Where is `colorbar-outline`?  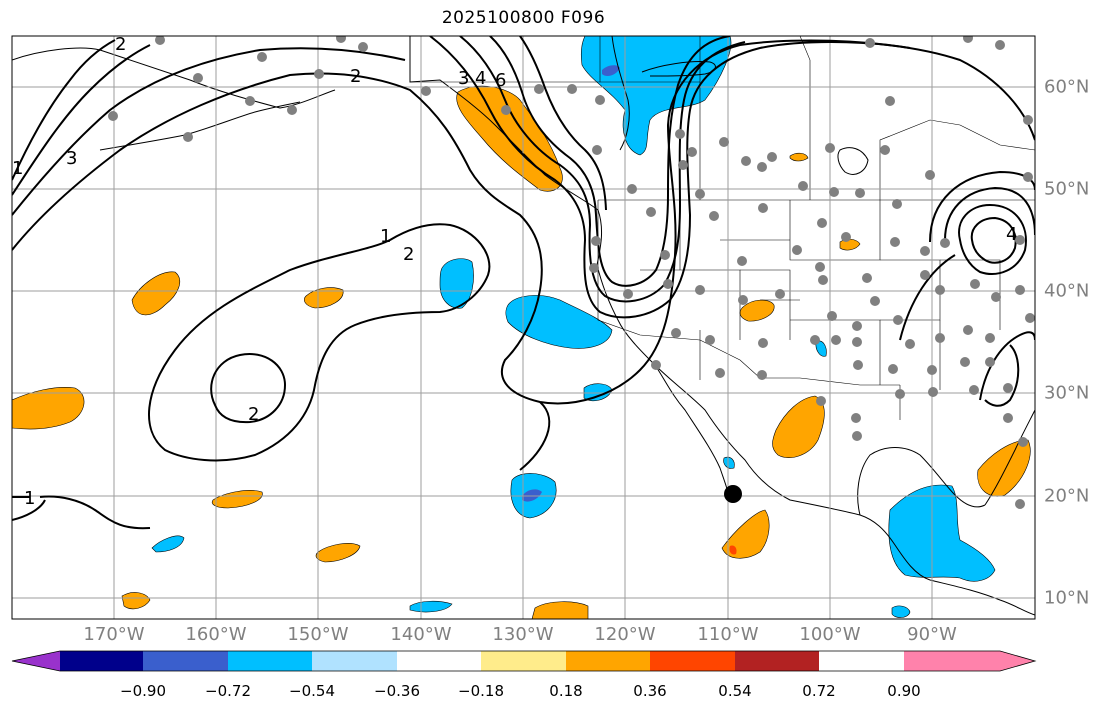
colorbar-outline is located at coordinates (524, 661).